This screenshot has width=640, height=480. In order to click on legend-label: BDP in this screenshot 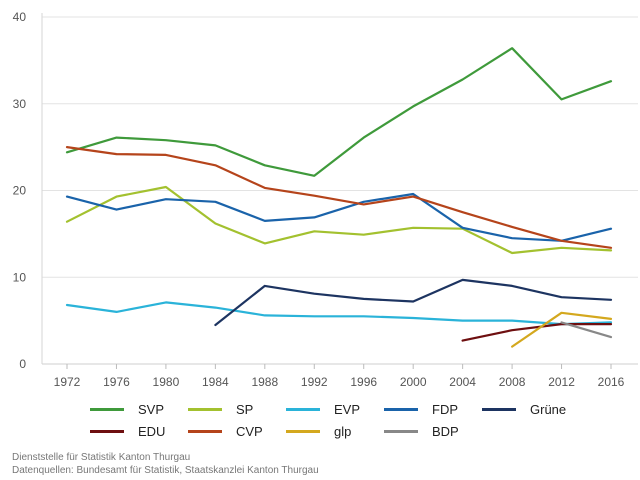, I will do `click(445, 431)`.